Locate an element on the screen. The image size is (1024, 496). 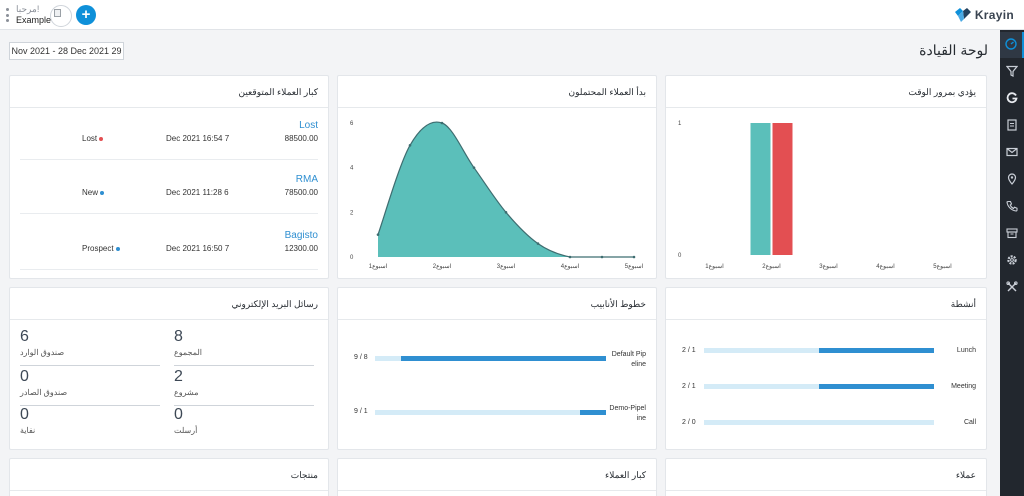
email-stat-trash: 0 نفاية is located at coordinates (90, 425).